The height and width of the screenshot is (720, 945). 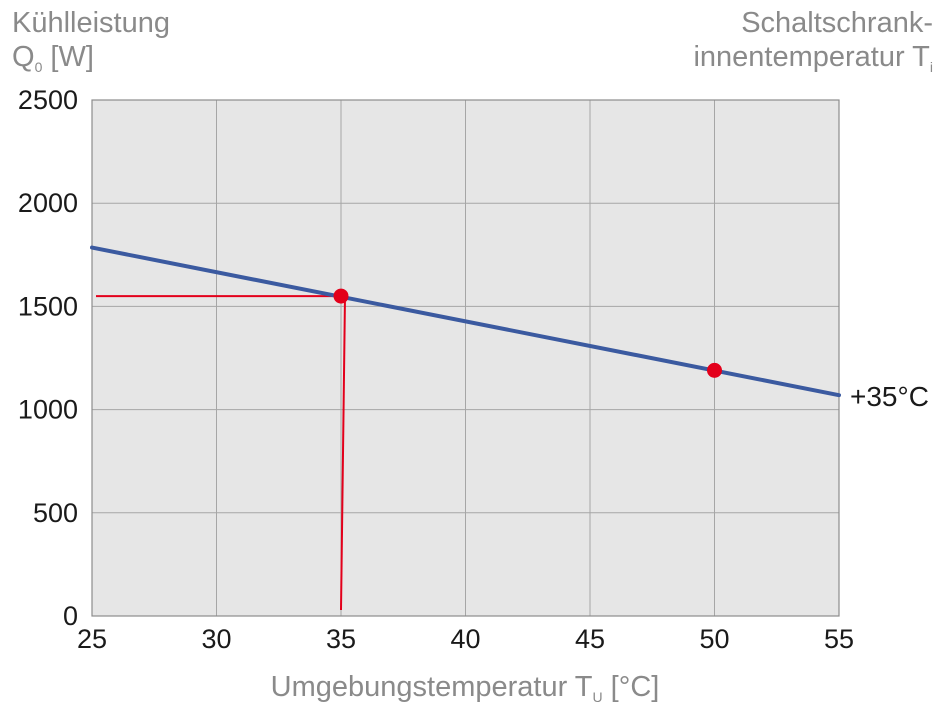 I want to click on x-axis-symbol: Umgebungstemperatur T, so click(x=431, y=687).